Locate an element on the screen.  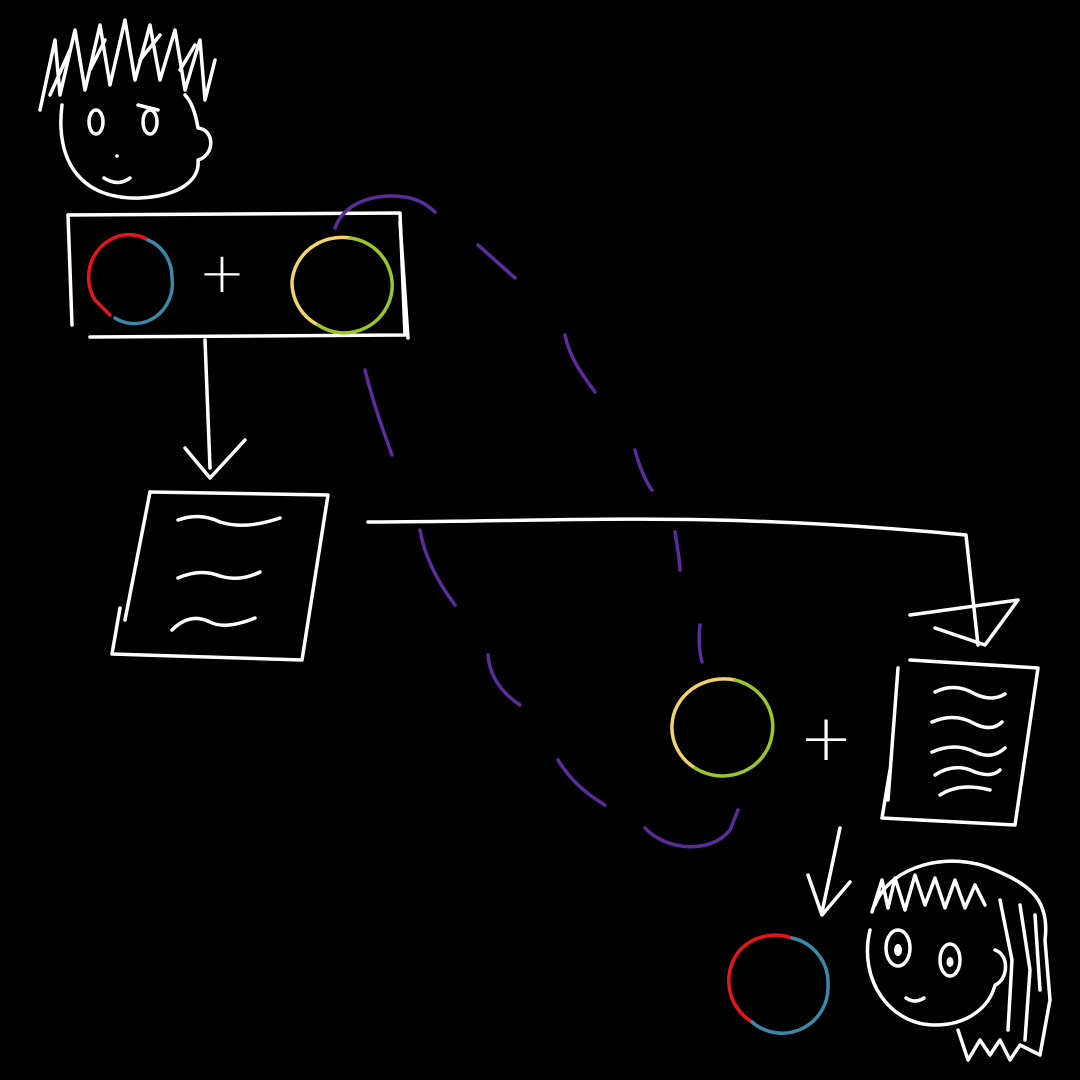
arrow-down-to-result is located at coordinates (829, 871).